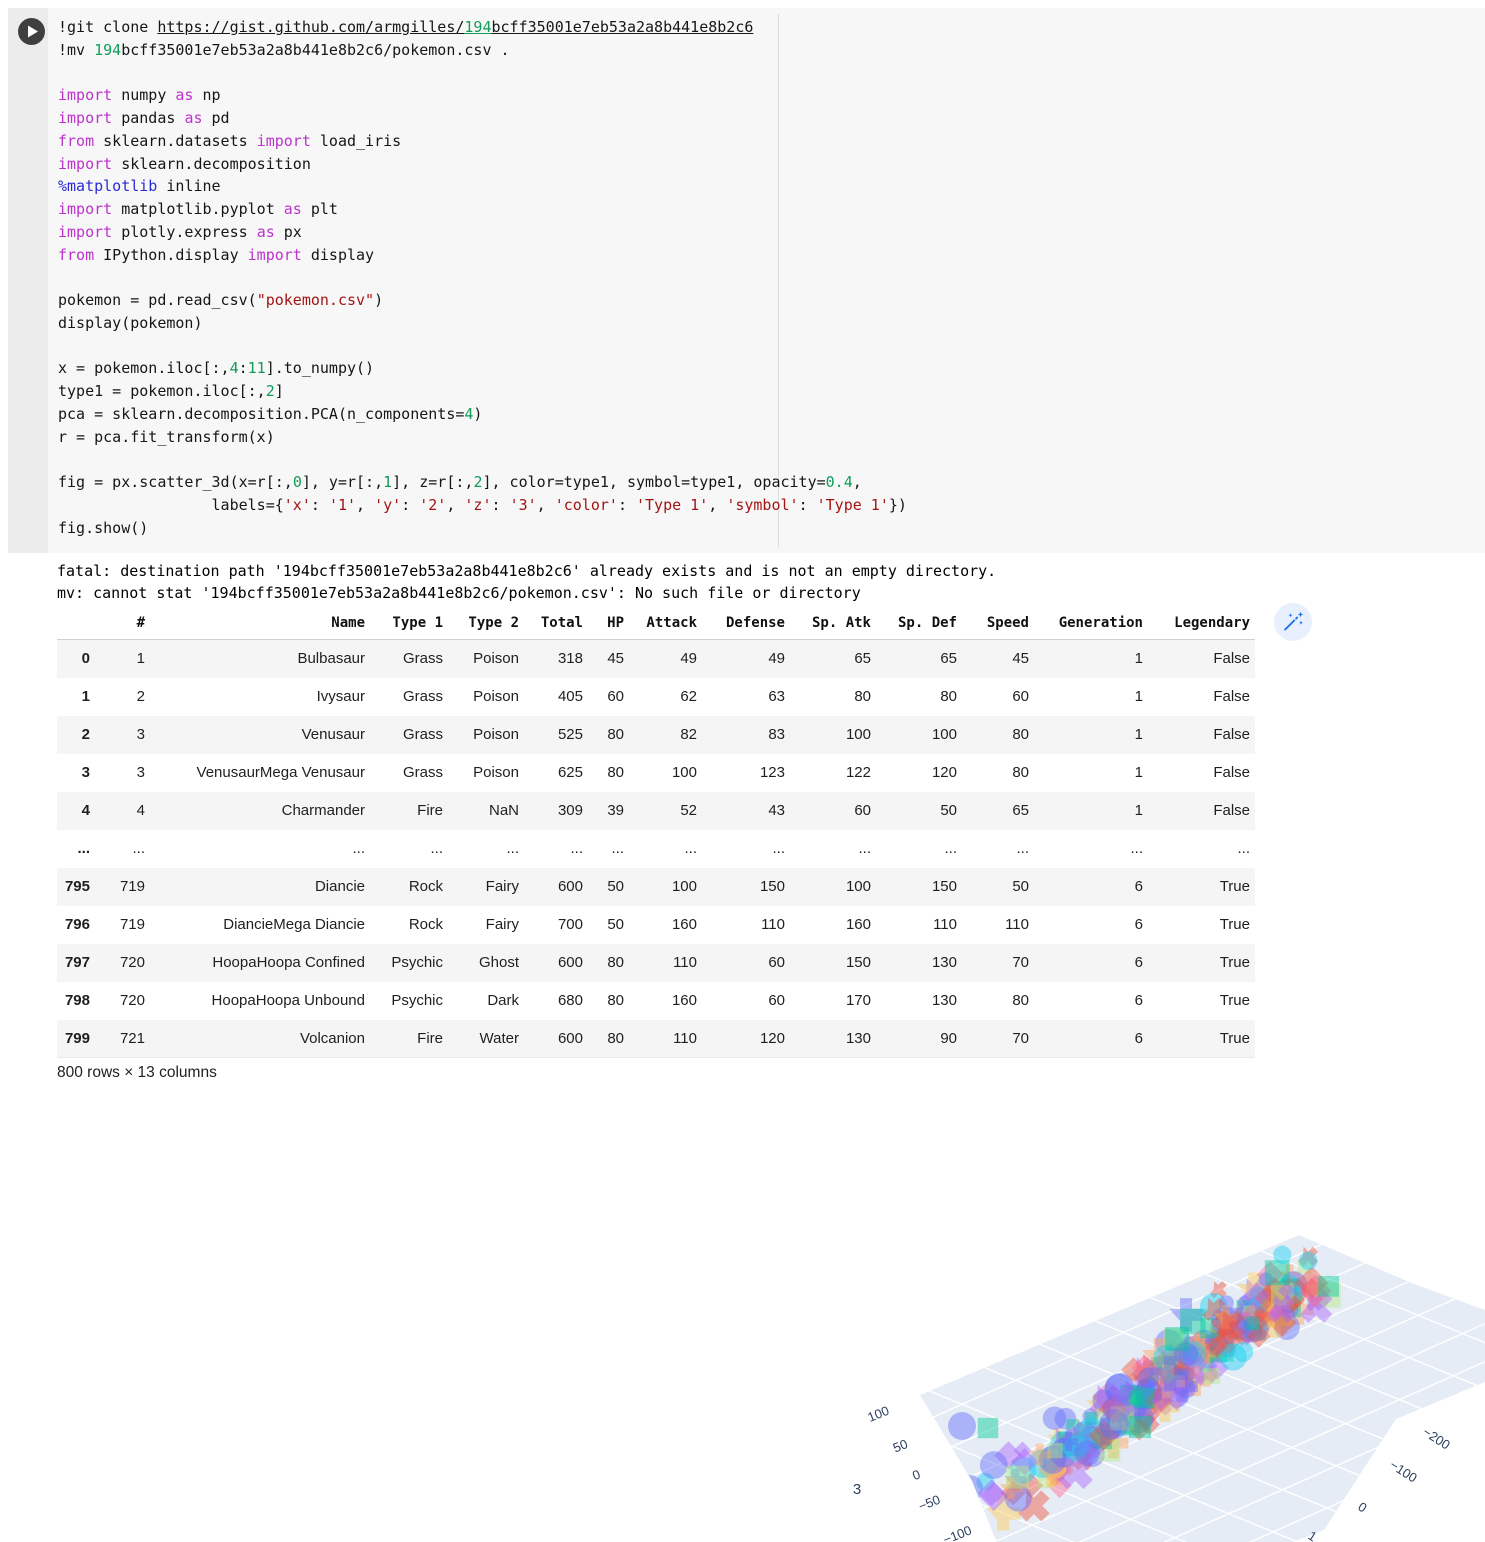  Describe the element at coordinates (1091, 623) in the screenshot. I see `df-header-cell: Generation` at that location.